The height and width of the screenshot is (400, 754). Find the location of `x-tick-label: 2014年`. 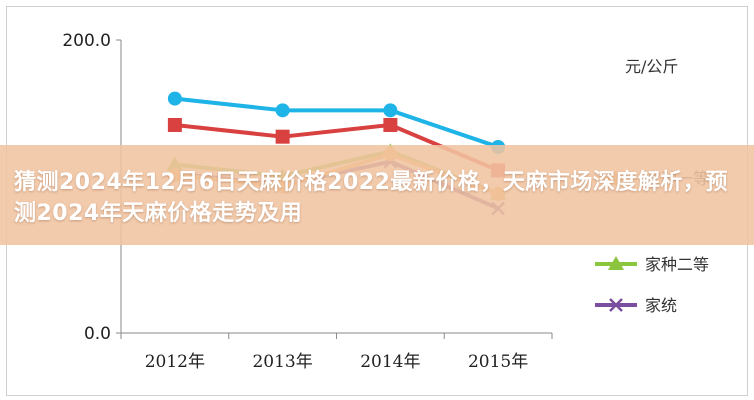

x-tick-label: 2014年 is located at coordinates (390, 362).